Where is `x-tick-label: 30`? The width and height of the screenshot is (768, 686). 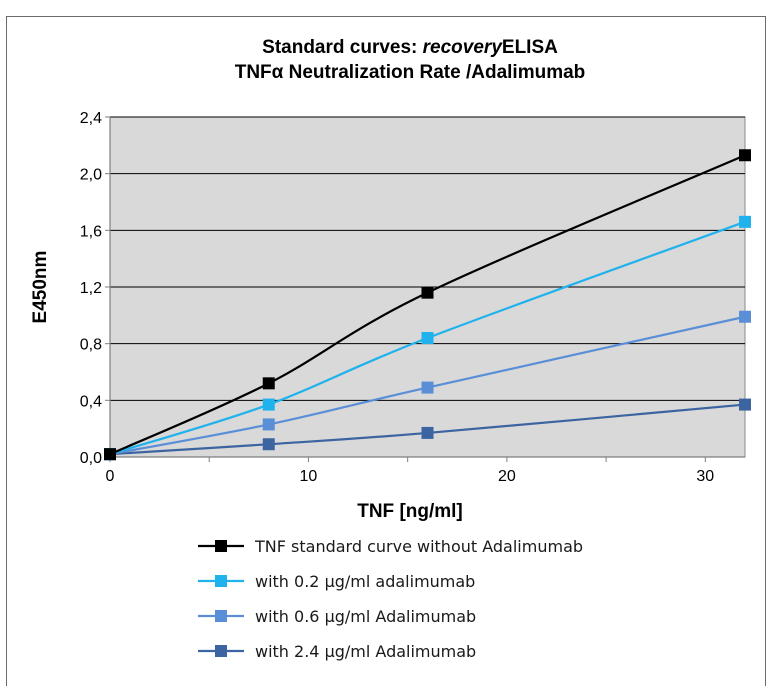
x-tick-label: 30 is located at coordinates (705, 476).